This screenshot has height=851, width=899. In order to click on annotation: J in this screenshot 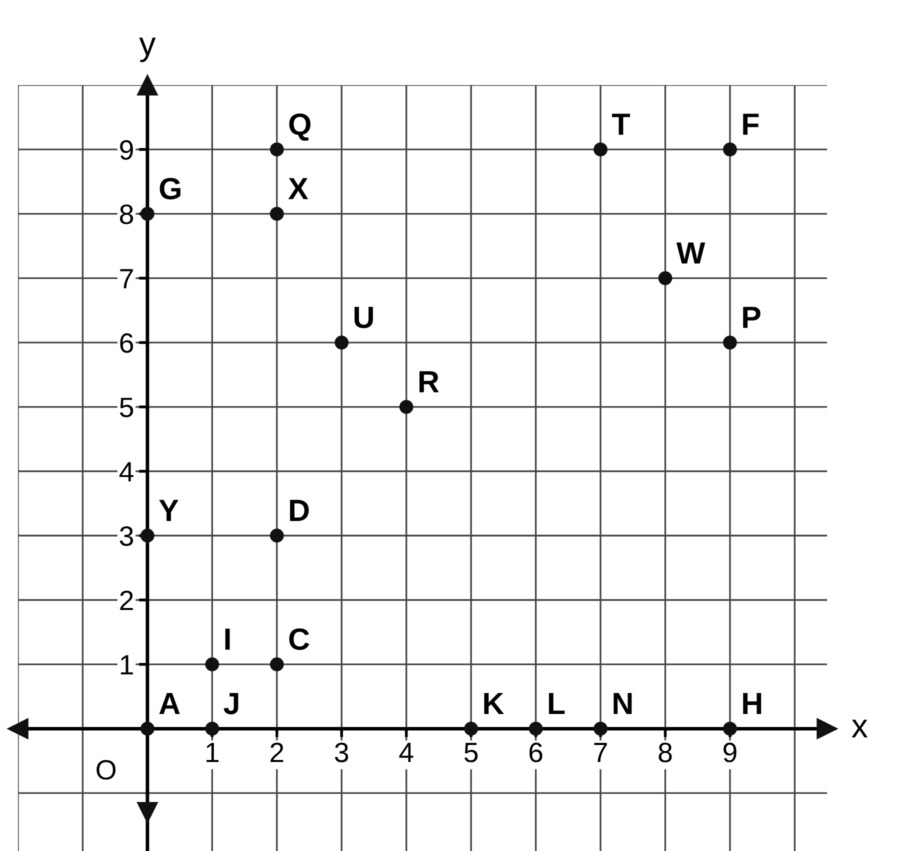, I will do `click(231, 703)`.